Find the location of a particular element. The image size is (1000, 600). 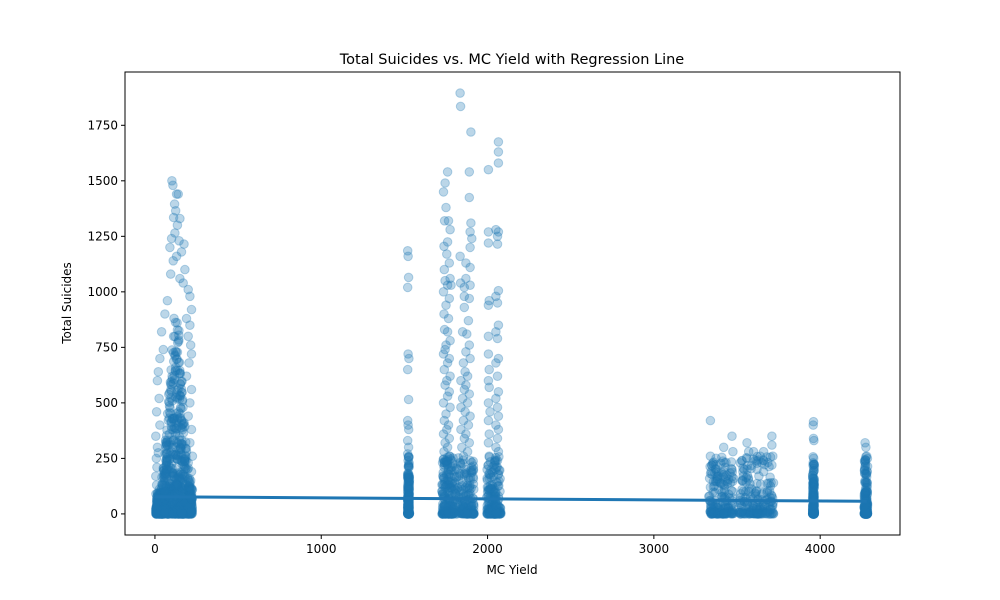

y-tick-label: 250 is located at coordinates (106, 458).